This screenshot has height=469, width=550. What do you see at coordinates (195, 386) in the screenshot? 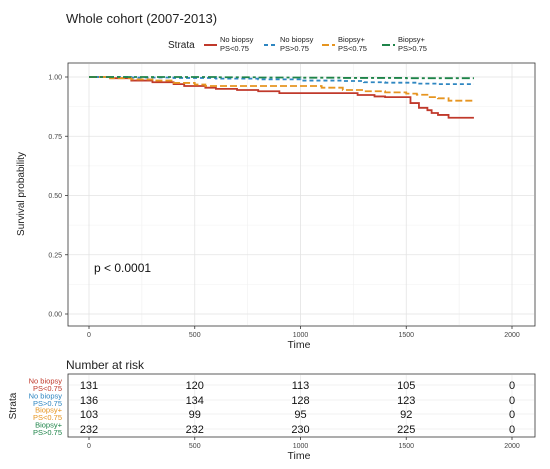
I see `risk-count-cell: 120` at bounding box center [195, 386].